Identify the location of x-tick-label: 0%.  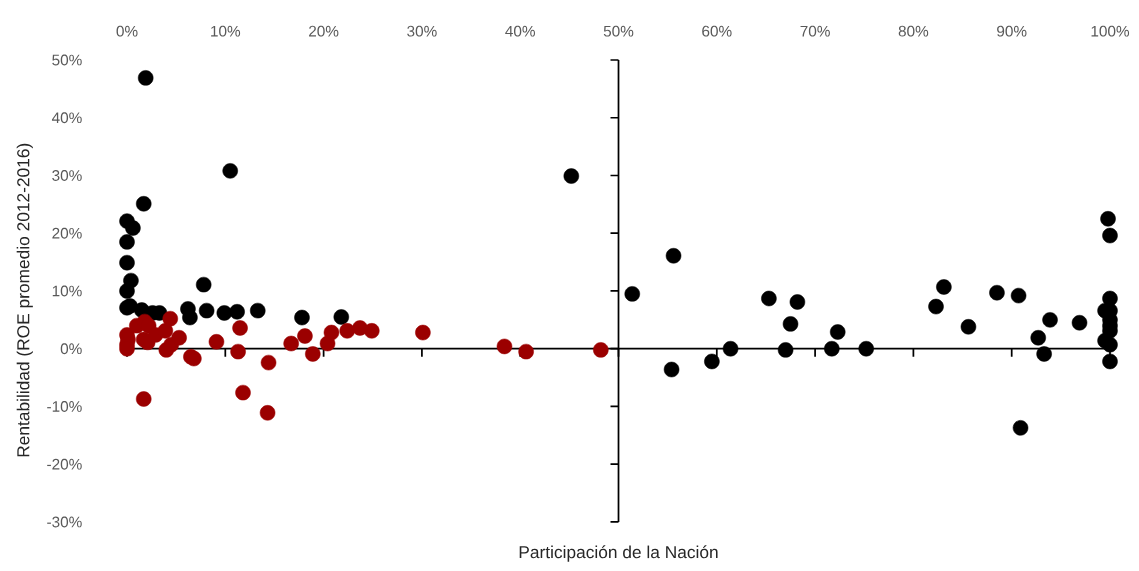
(127, 31).